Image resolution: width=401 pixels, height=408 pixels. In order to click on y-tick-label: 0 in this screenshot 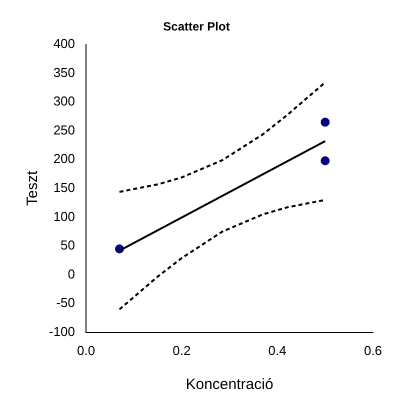, I will do `click(72, 274)`.